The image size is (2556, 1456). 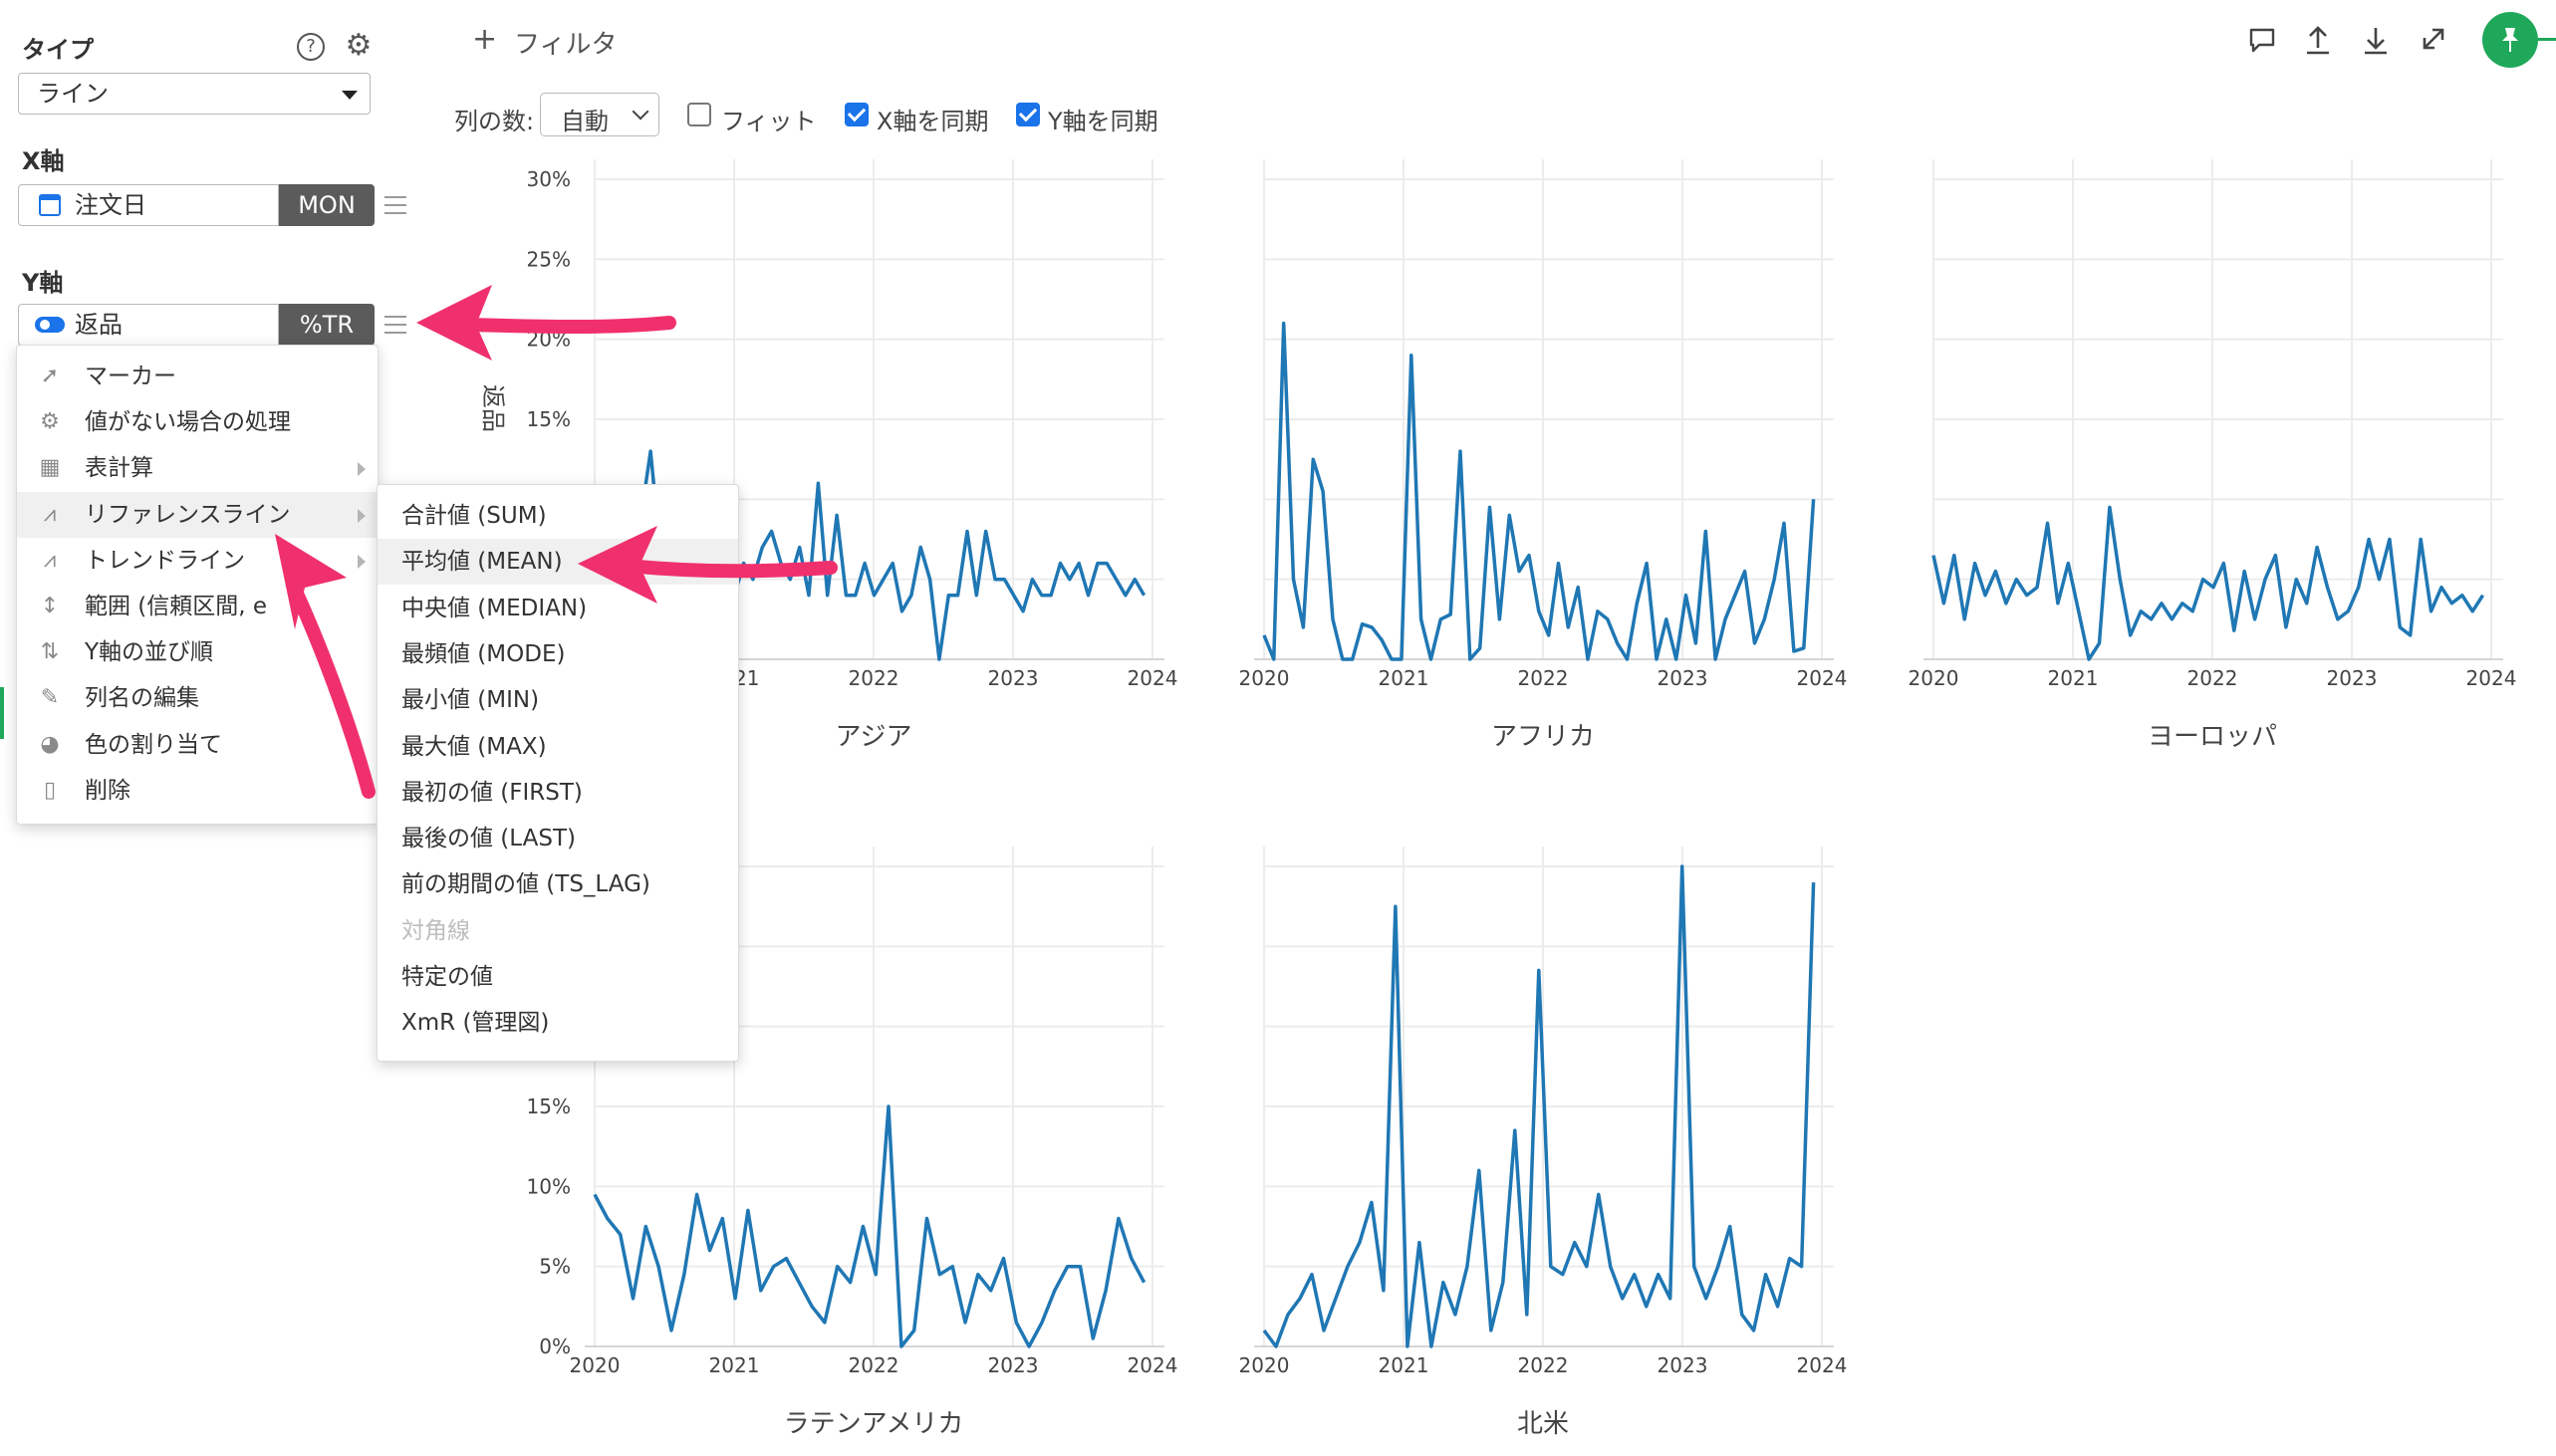 What do you see at coordinates (50, 468) in the screenshot?
I see `table-icon: ▦` at bounding box center [50, 468].